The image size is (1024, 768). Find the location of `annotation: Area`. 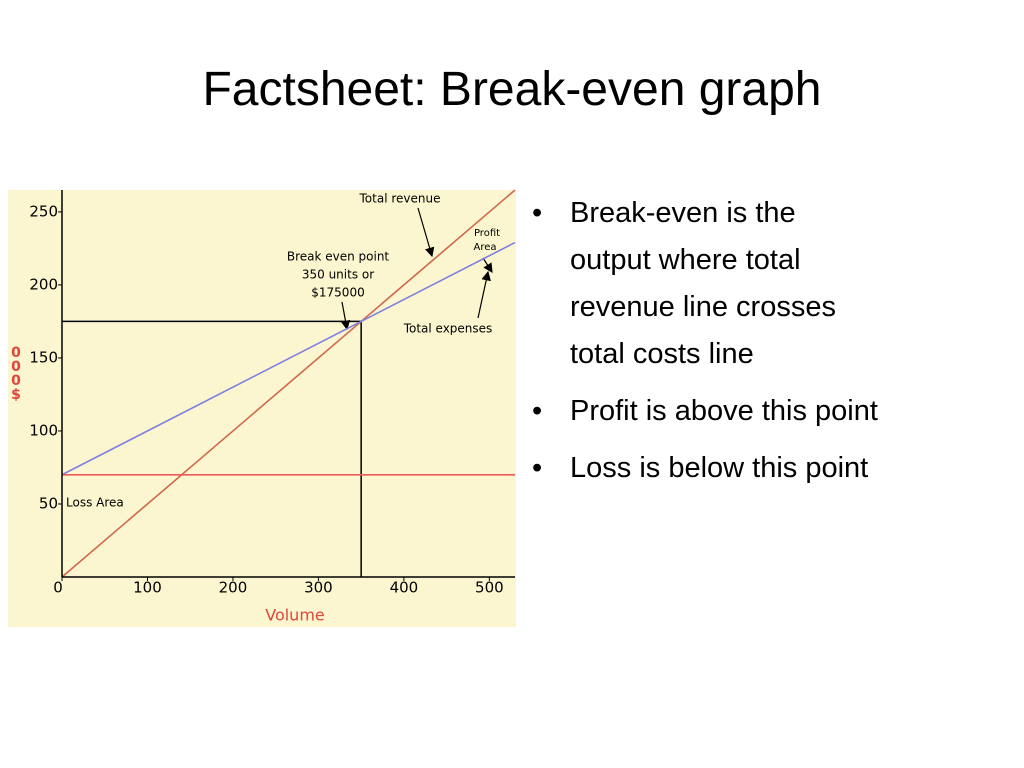

annotation: Area is located at coordinates (484, 247).